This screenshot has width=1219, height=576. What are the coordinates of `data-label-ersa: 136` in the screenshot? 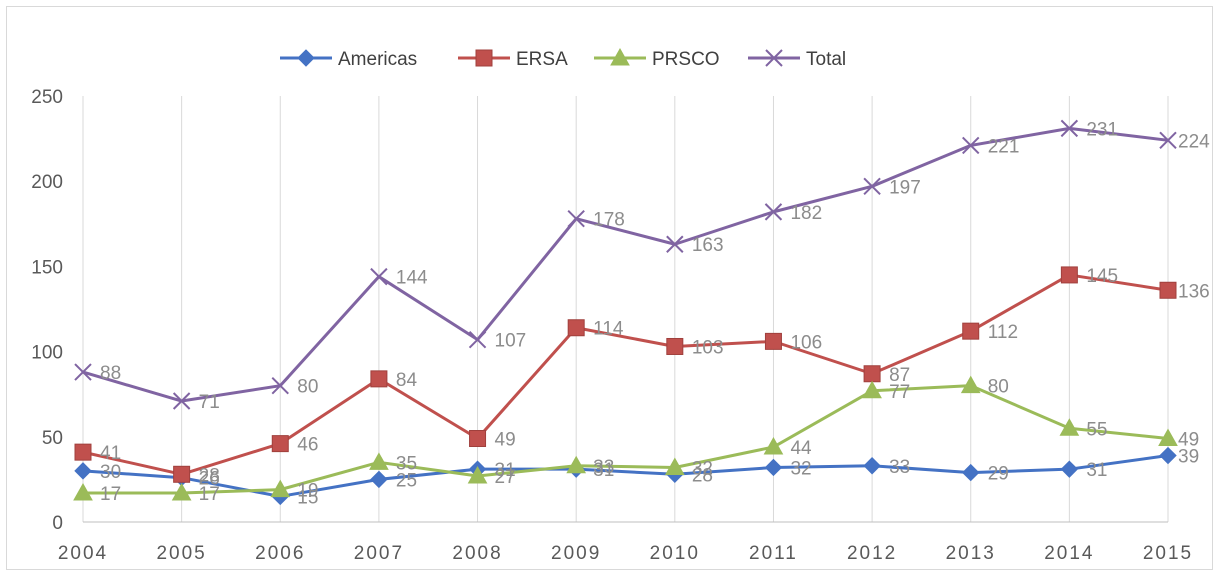 It's located at (1194, 291).